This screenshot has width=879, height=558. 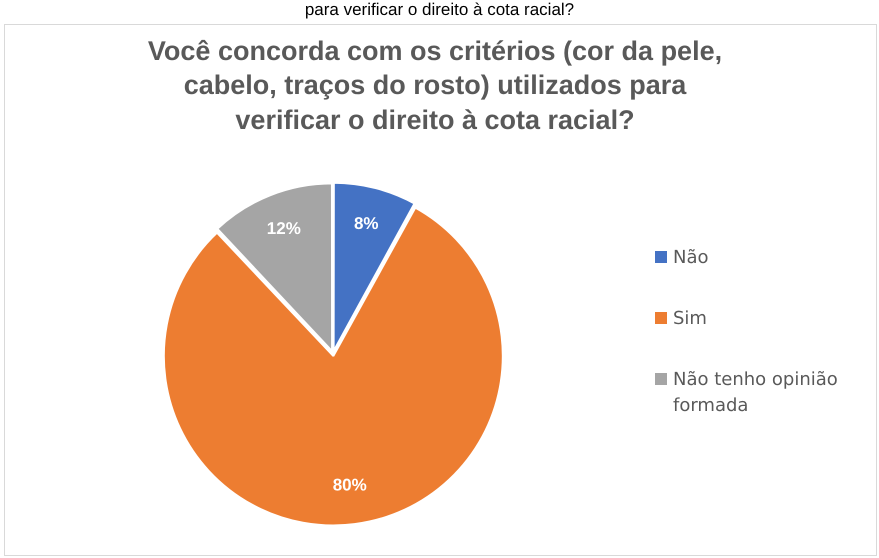 I want to click on legend-label: Sim, so click(x=690, y=319).